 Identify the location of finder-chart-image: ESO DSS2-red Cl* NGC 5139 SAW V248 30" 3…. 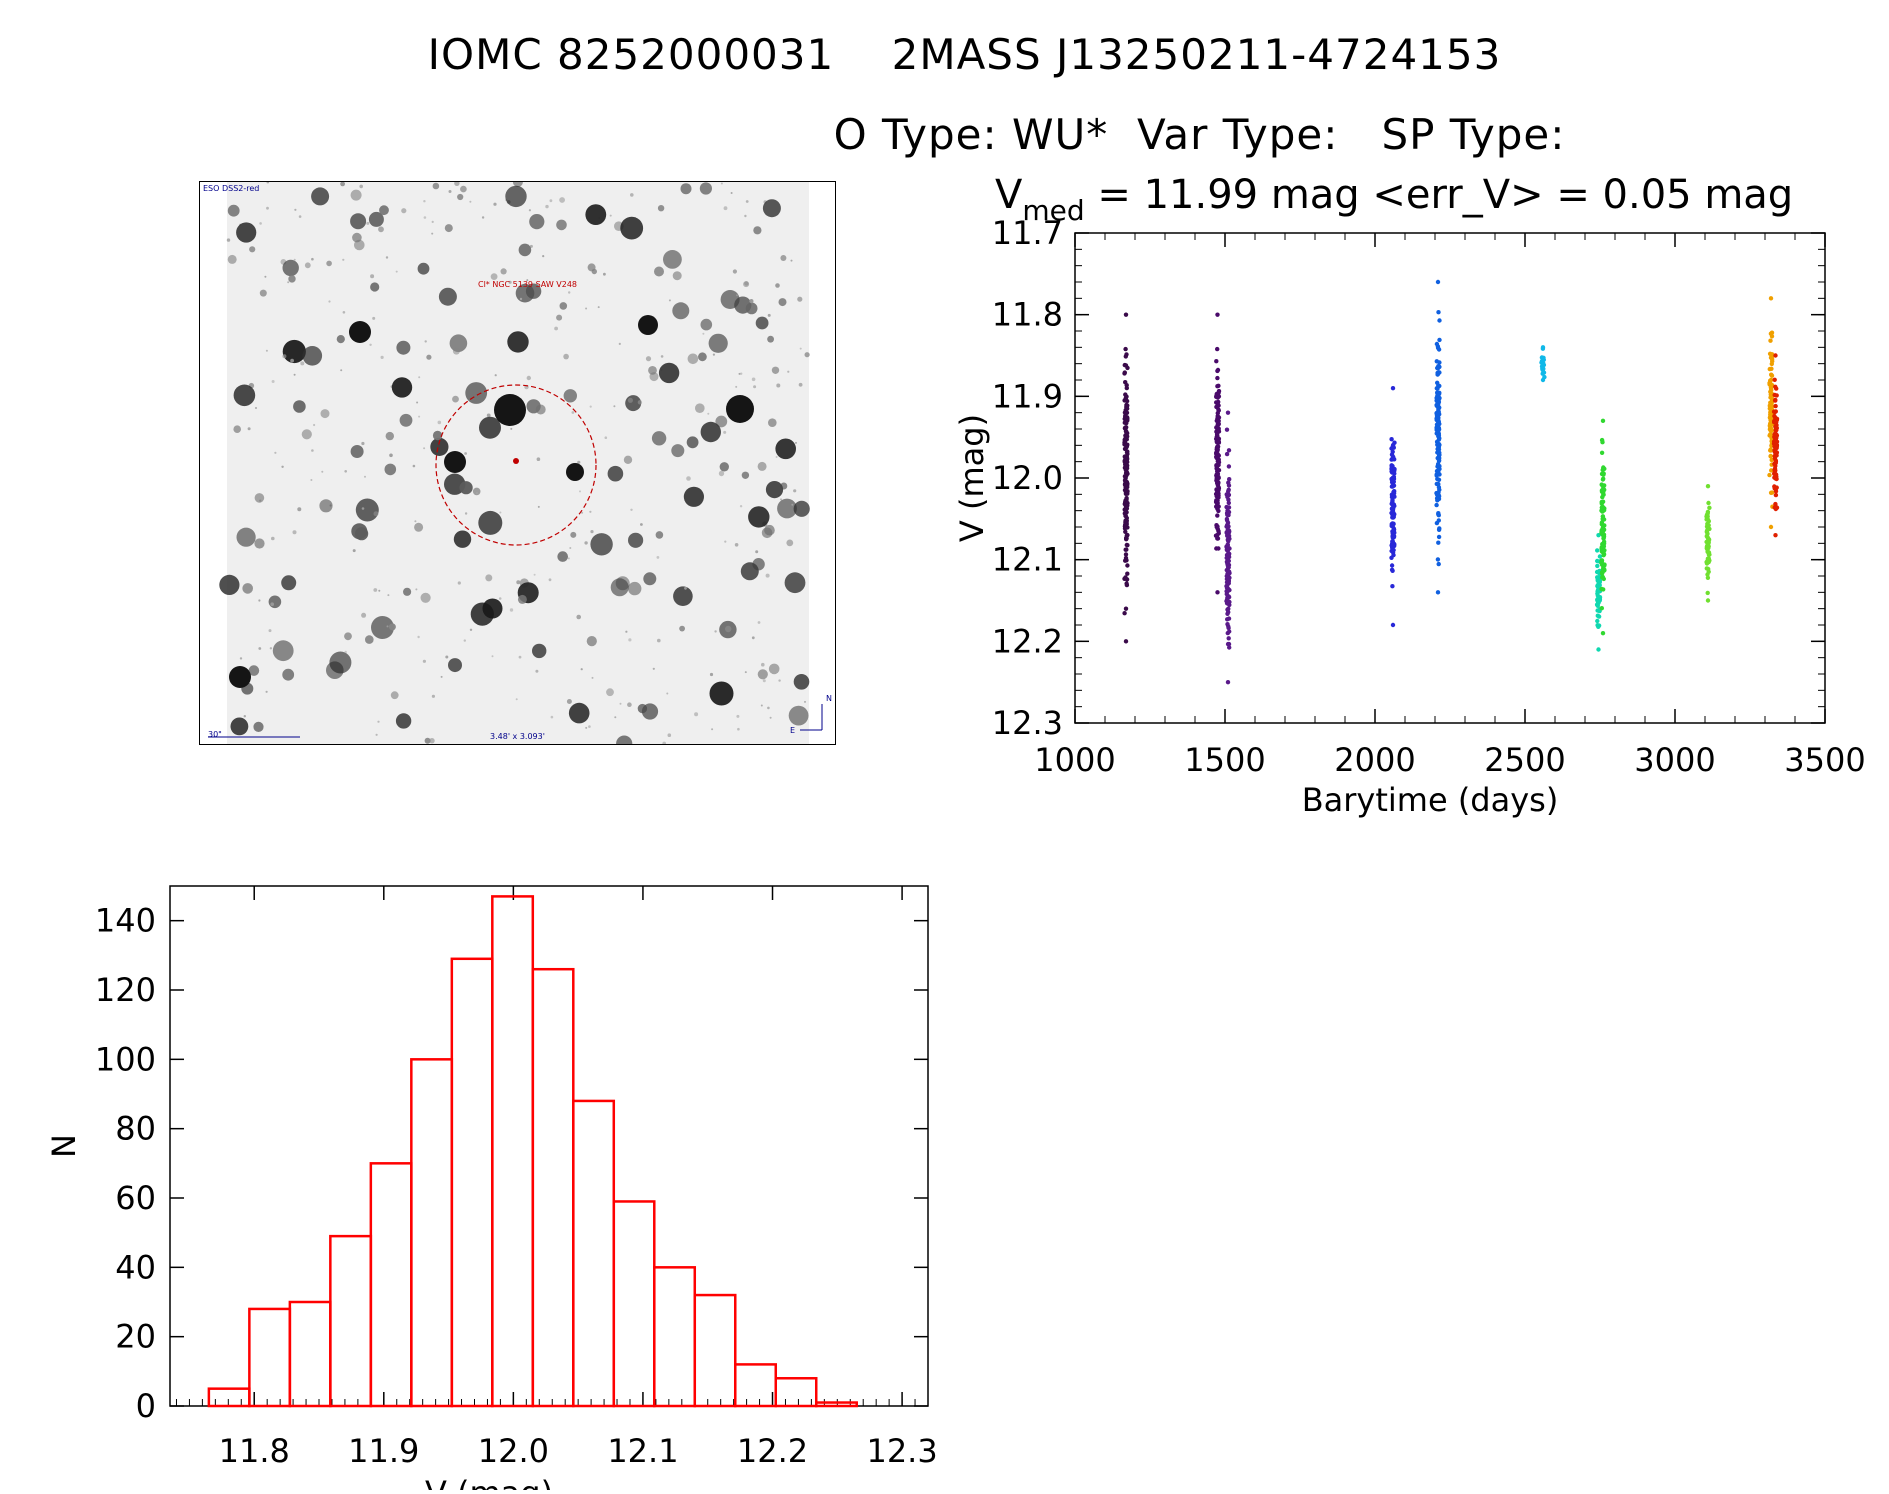
(517, 463).